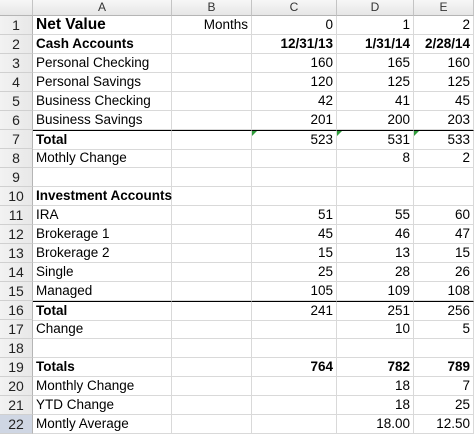 The image size is (474, 441). Describe the element at coordinates (375, 348) in the screenshot. I see `cell-d18` at that location.